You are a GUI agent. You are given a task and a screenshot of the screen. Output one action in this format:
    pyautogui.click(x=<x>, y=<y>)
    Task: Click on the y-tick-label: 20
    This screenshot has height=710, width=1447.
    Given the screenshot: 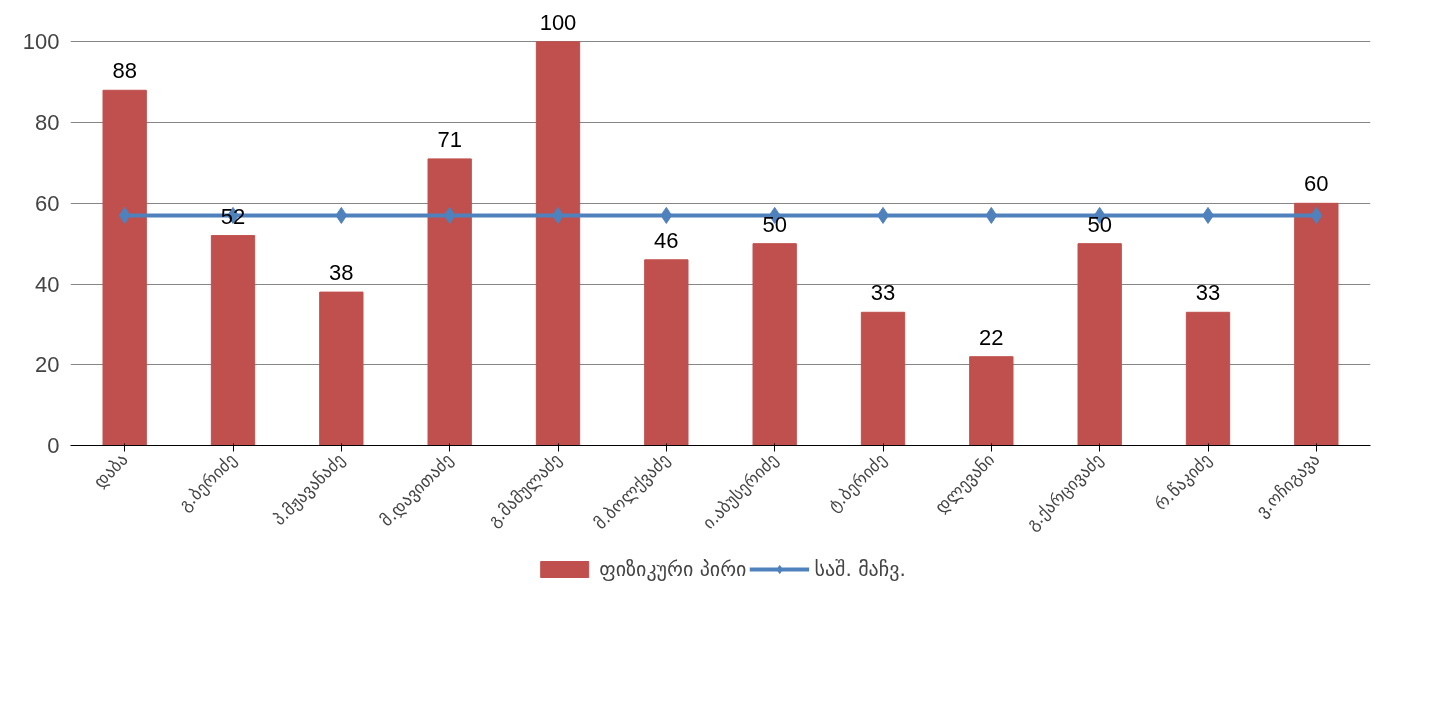 What is the action you would take?
    pyautogui.click(x=47, y=365)
    